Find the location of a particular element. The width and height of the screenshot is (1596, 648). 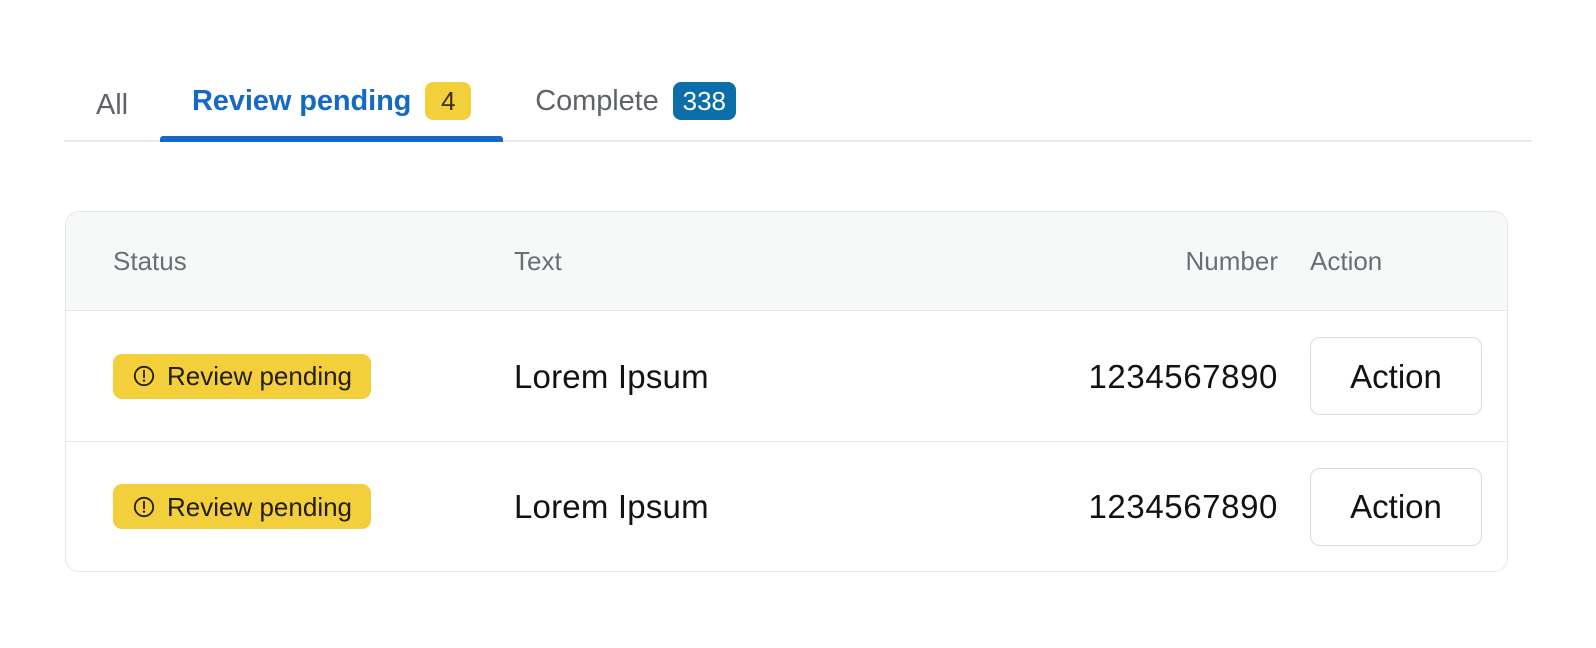

tab-complete: Complete 338 is located at coordinates (635, 112).